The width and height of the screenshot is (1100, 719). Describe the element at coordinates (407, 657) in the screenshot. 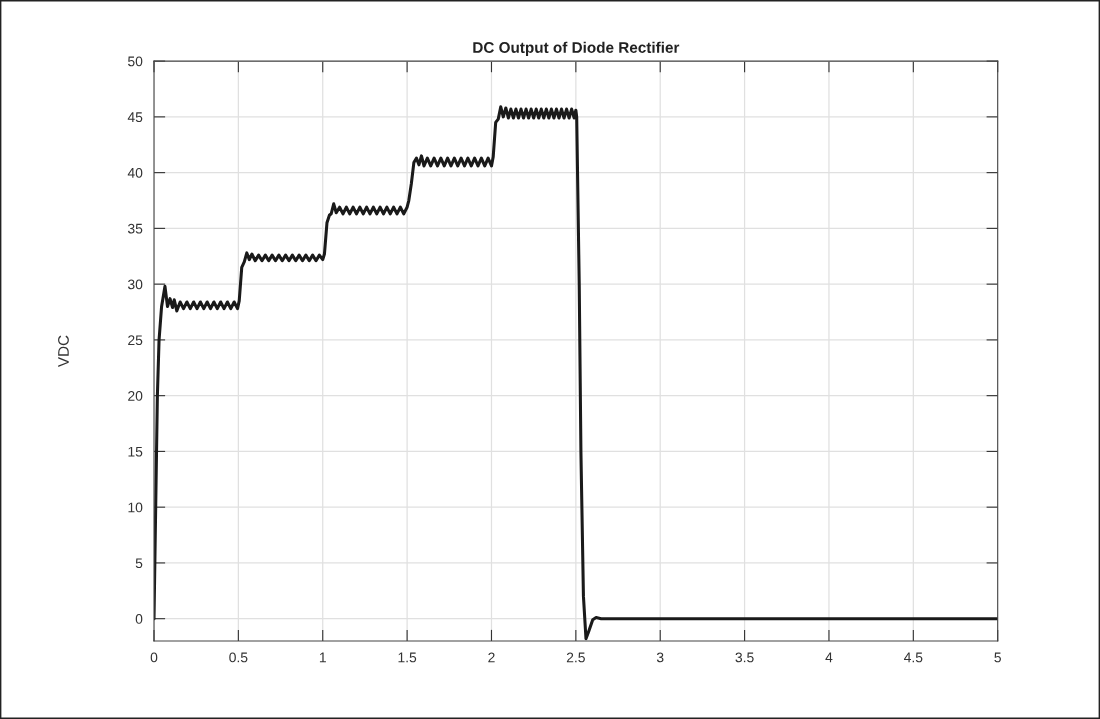

I see `x-tick-label: 1.5` at that location.